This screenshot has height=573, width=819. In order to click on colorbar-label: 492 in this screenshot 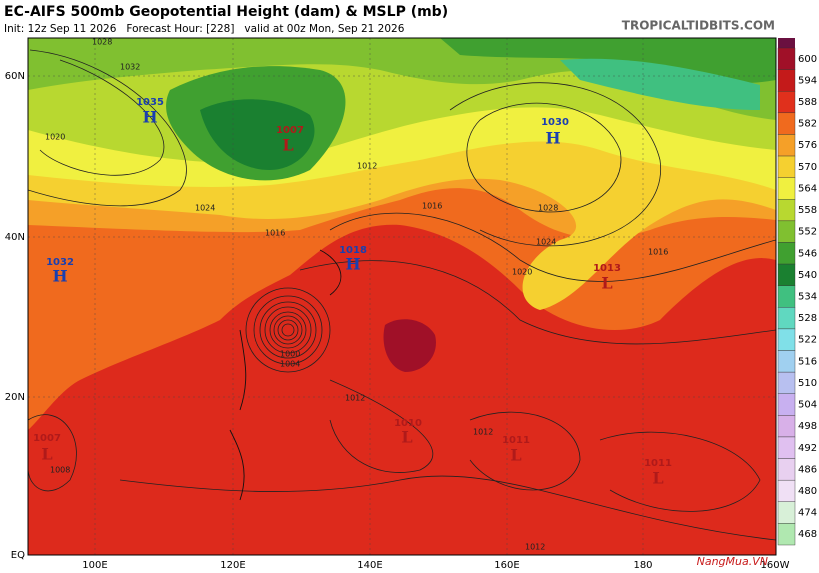, I will do `click(807, 448)`.